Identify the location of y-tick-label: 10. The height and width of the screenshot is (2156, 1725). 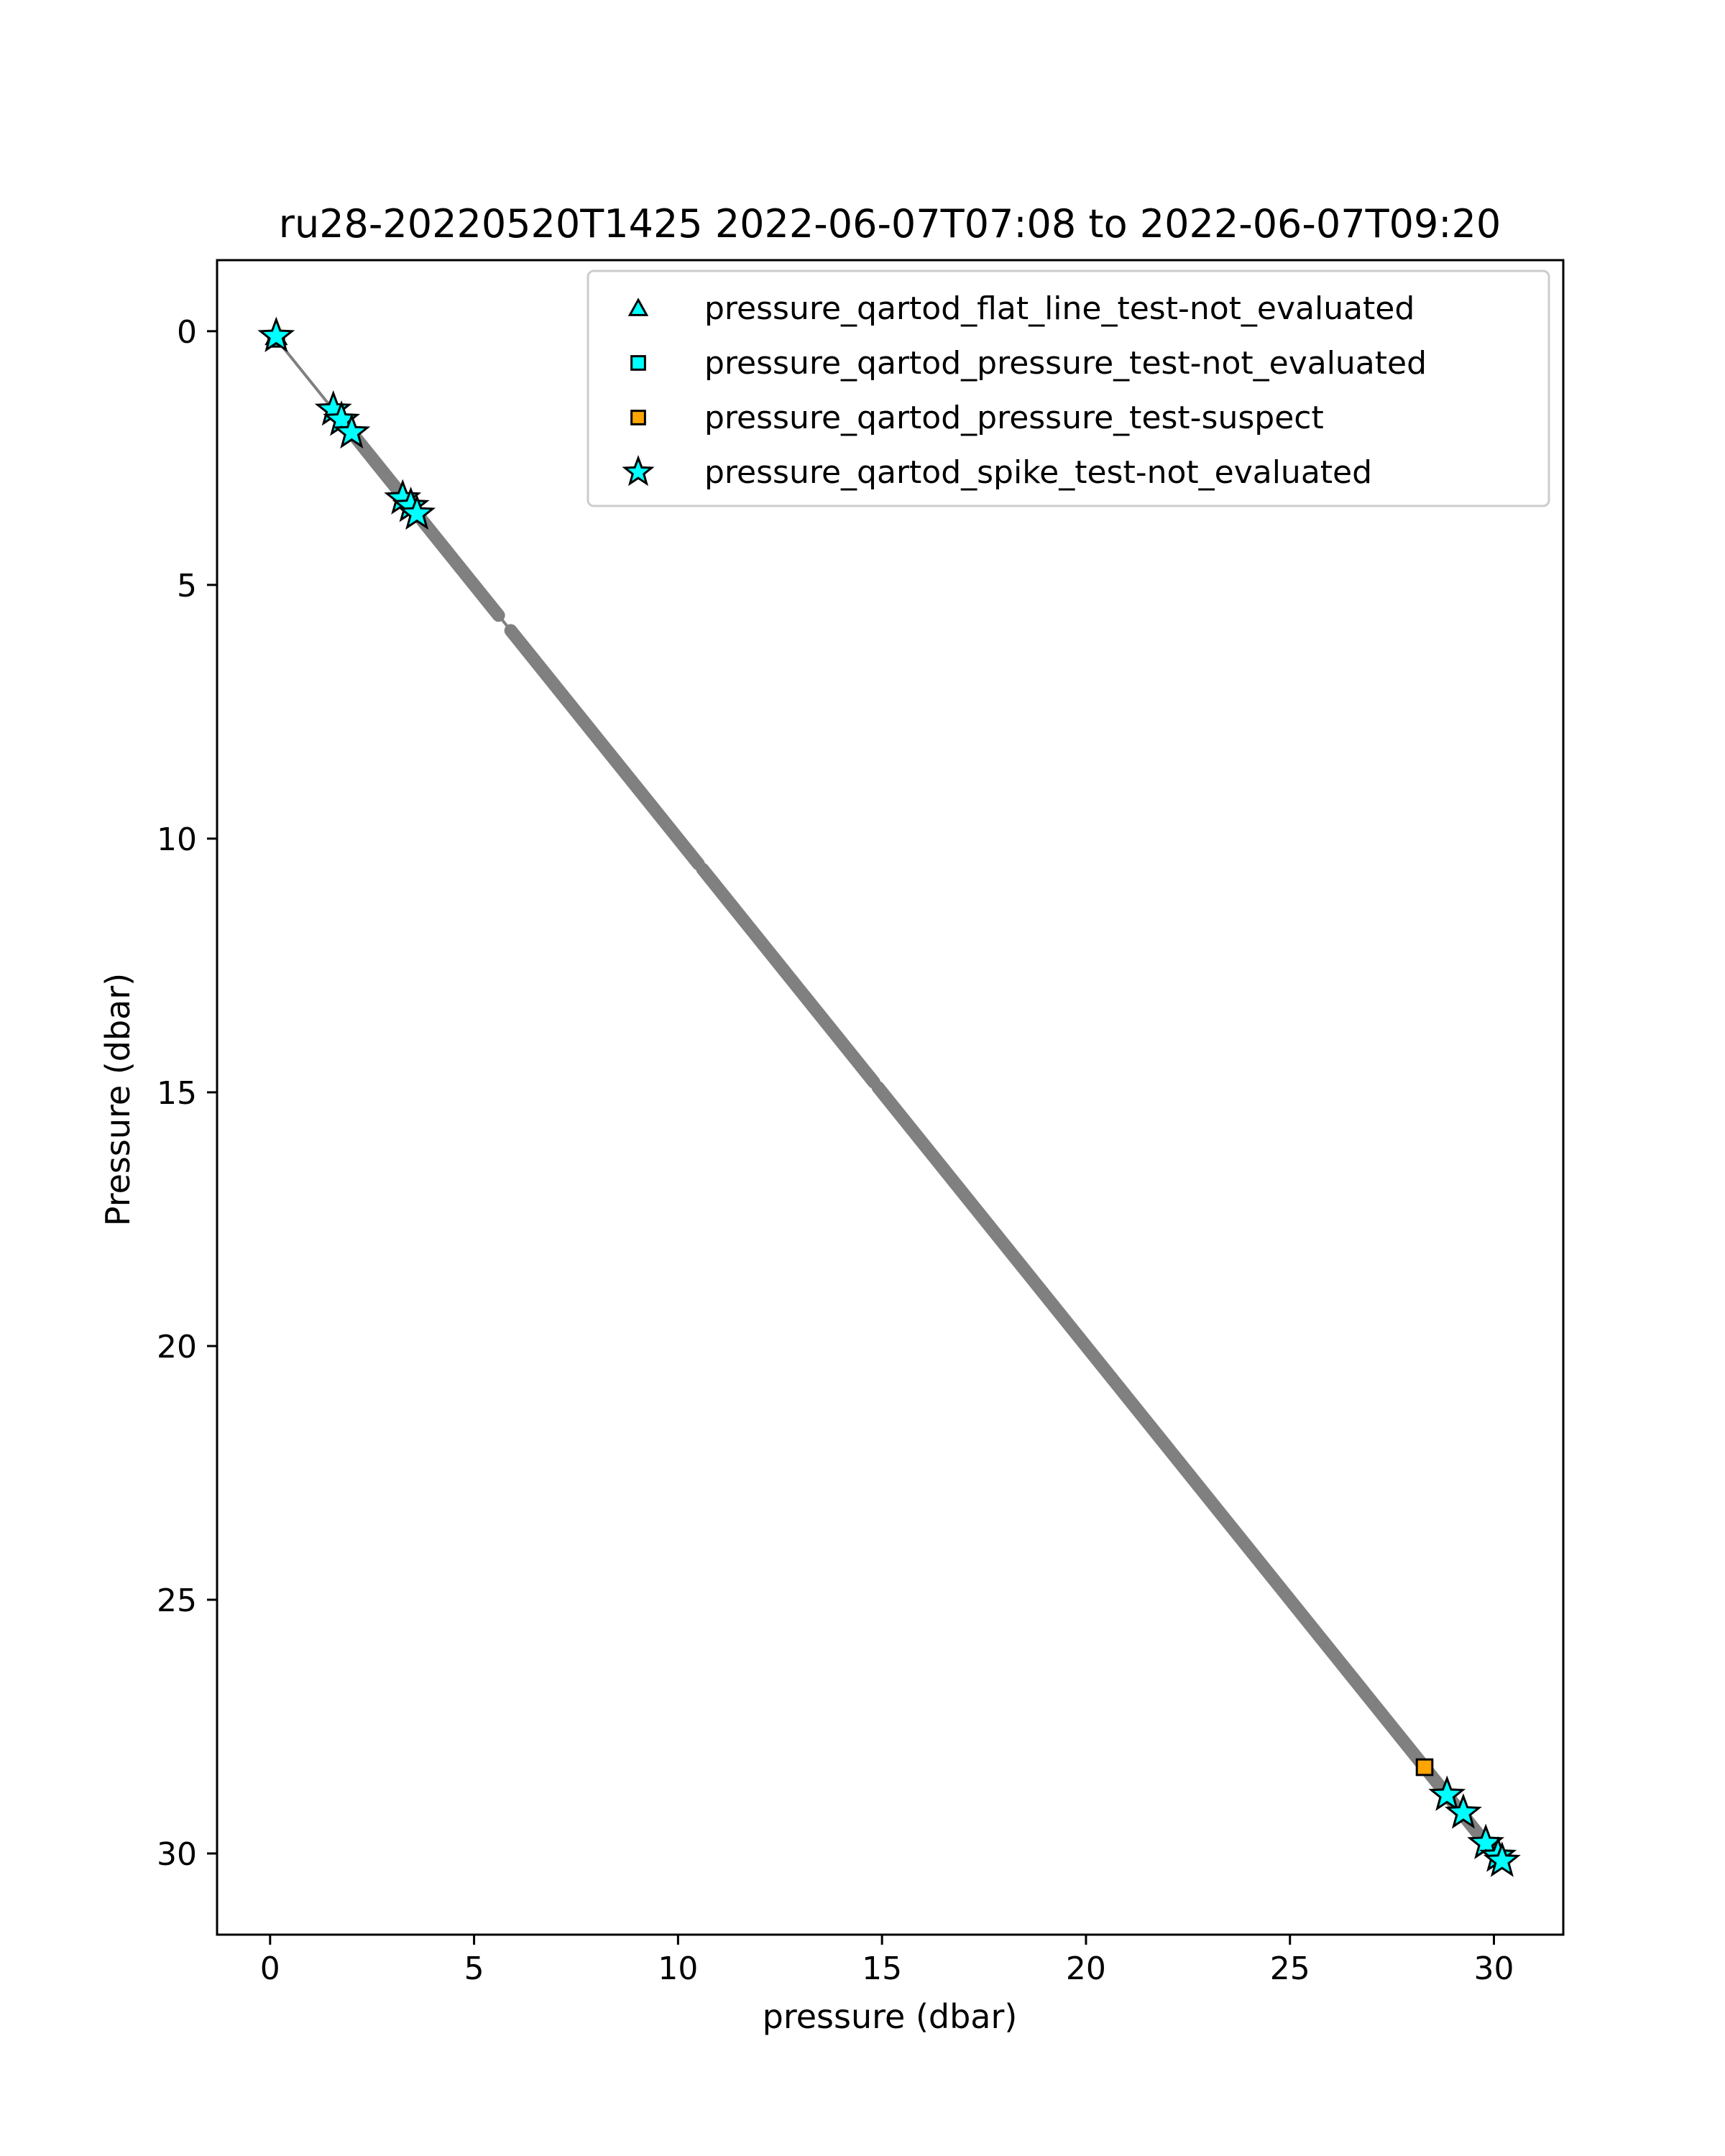
(177, 840).